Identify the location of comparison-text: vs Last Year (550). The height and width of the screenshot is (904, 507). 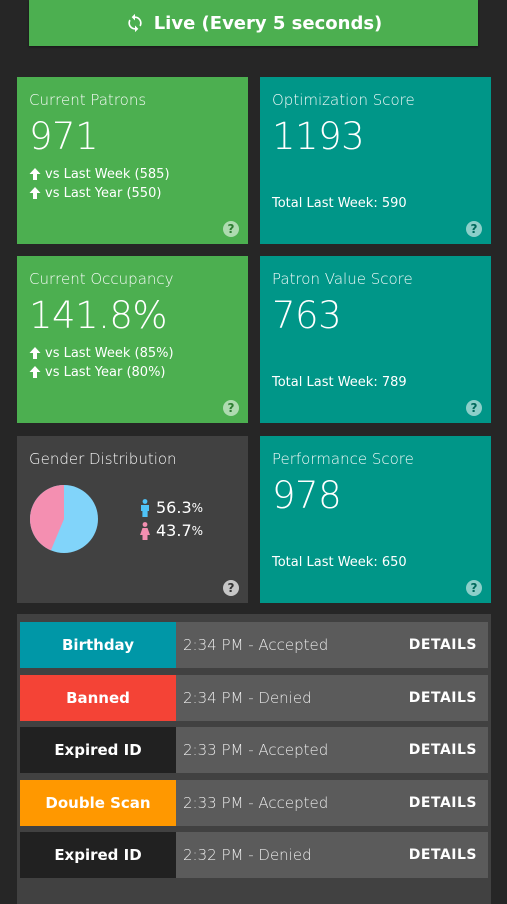
(103, 193).